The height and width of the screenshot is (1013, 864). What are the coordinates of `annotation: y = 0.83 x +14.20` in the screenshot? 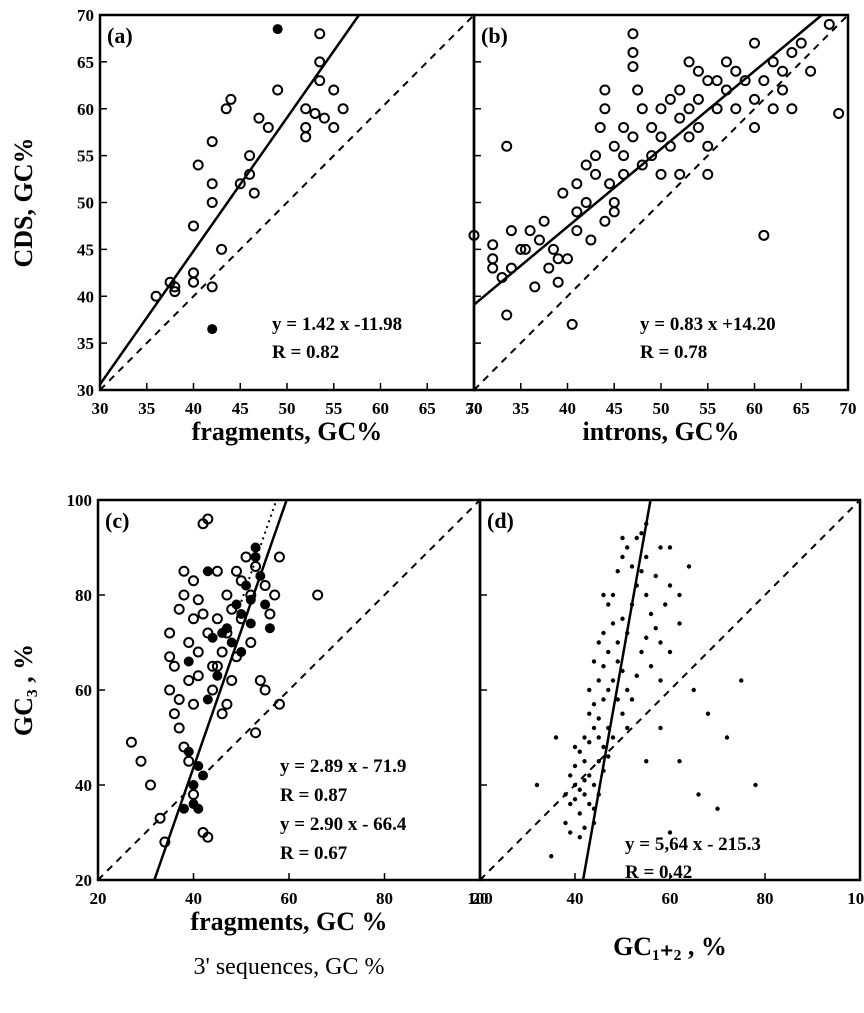 It's located at (708, 324).